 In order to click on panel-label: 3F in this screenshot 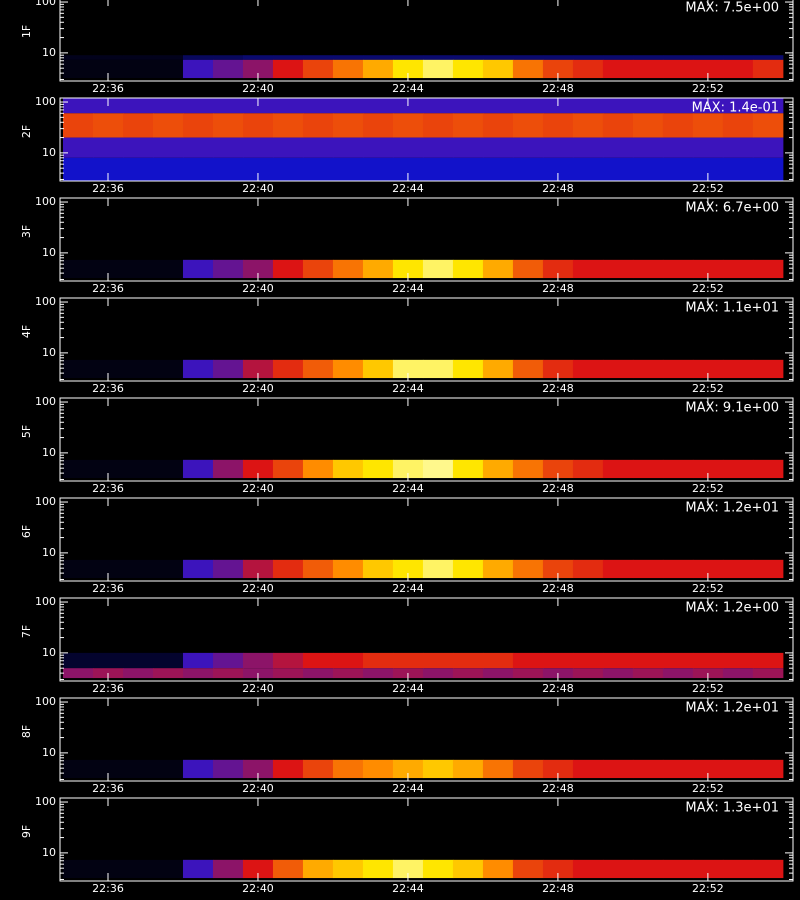, I will do `click(26, 231)`.